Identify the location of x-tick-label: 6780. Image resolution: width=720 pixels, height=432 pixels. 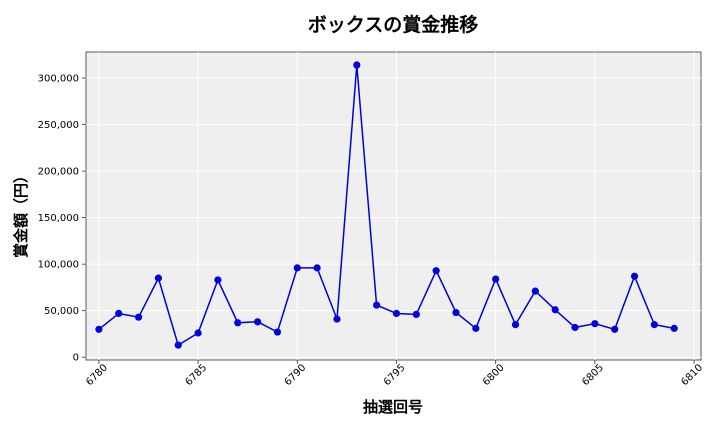
(97, 375).